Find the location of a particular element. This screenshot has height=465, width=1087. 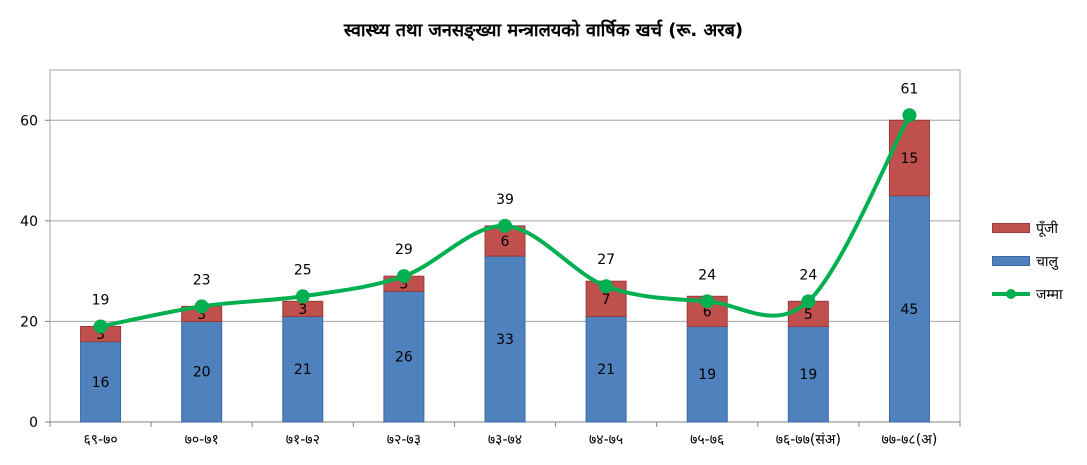

x-tick-label: ७०-७१ is located at coordinates (202, 440).